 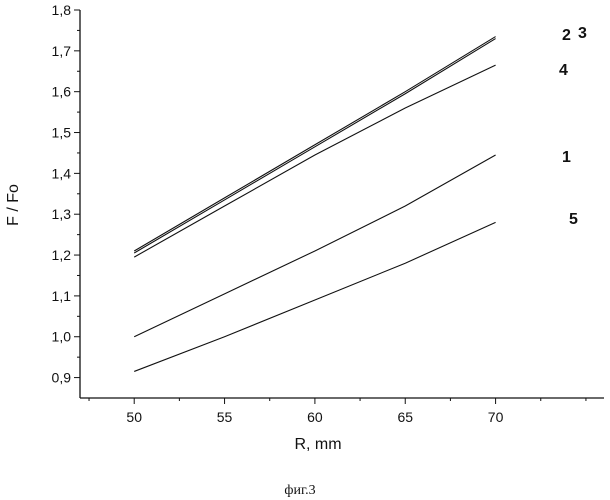 I want to click on y-tick-label: 1,4, so click(x=62, y=173).